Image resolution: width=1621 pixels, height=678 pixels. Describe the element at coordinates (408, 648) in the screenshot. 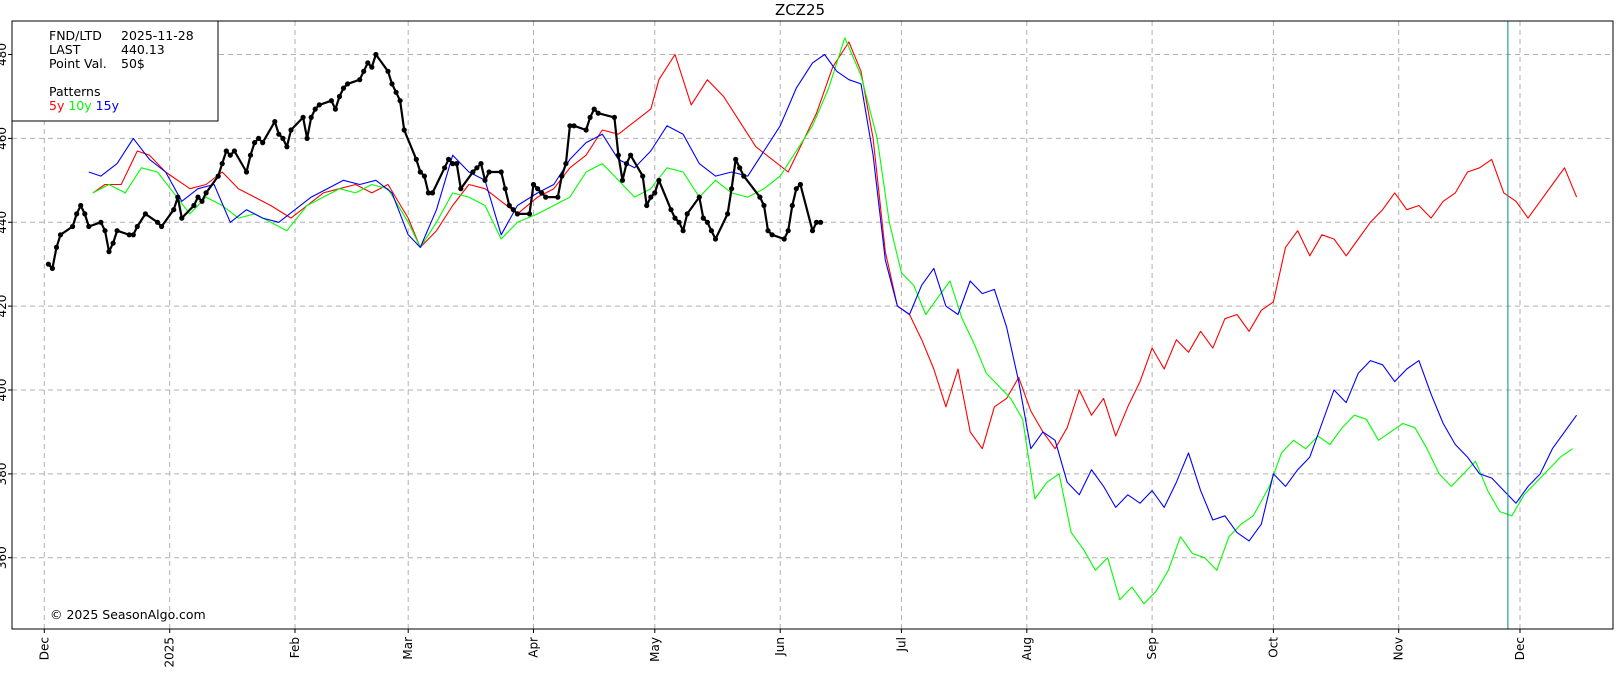

I see `x-tick-label: Mar` at that location.